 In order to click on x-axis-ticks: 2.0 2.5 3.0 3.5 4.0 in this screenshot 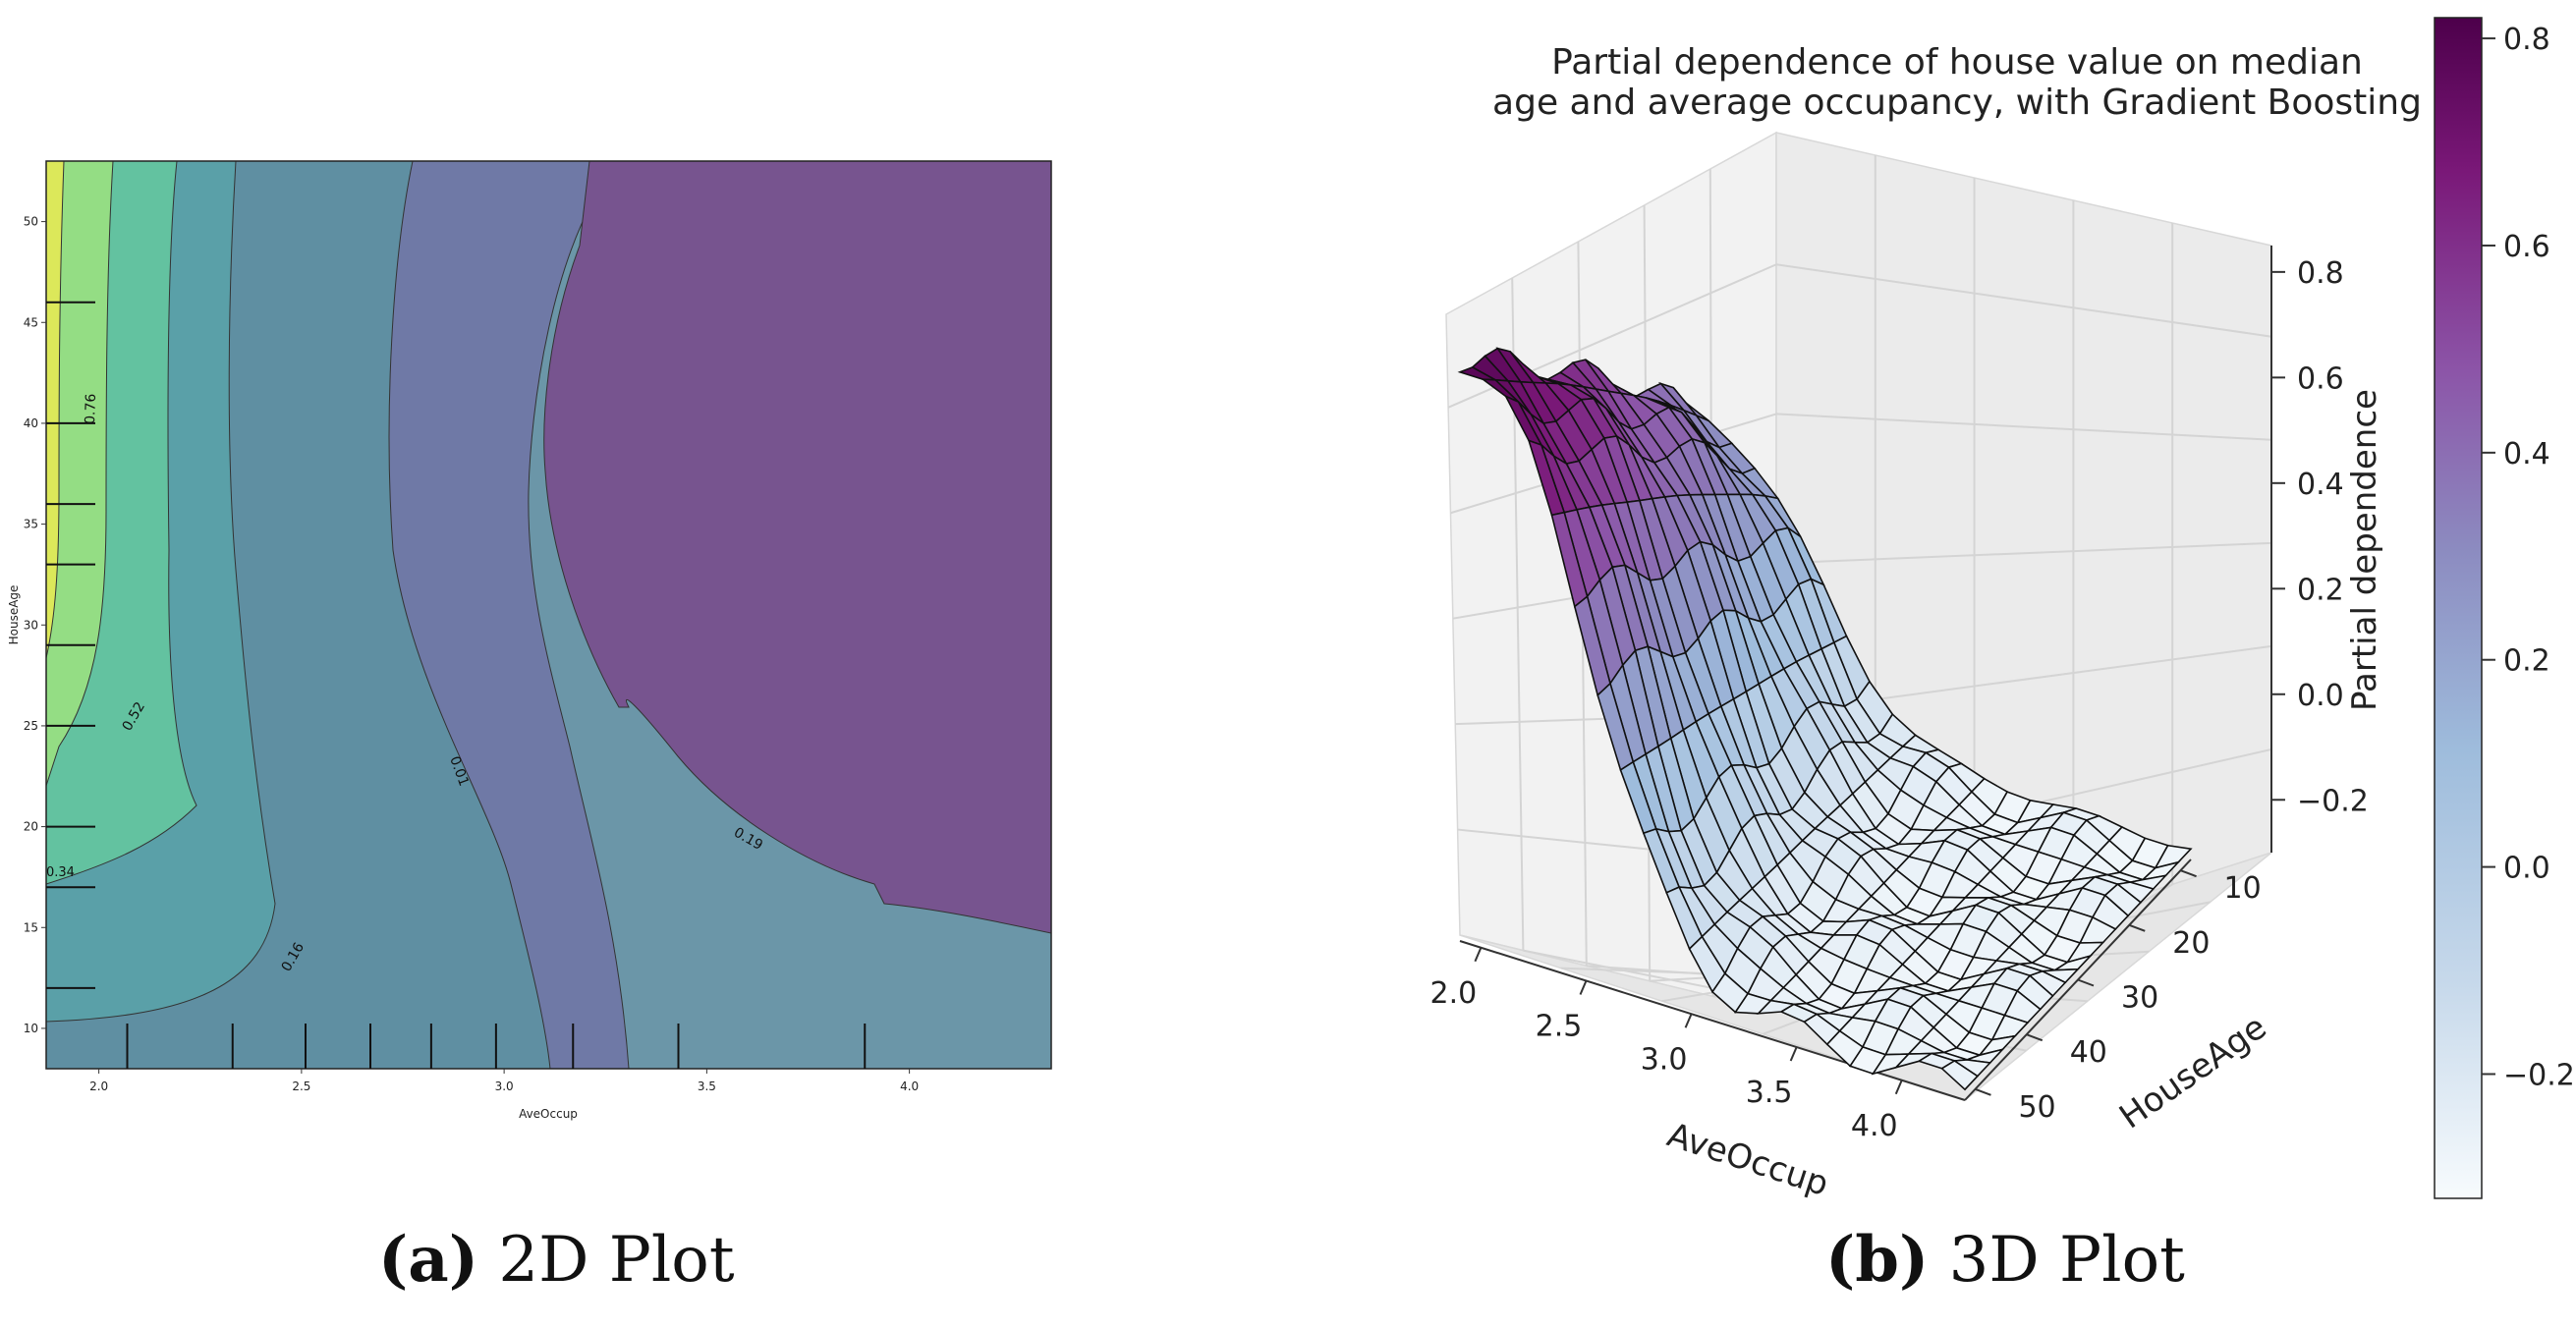, I will do `click(504, 1081)`.